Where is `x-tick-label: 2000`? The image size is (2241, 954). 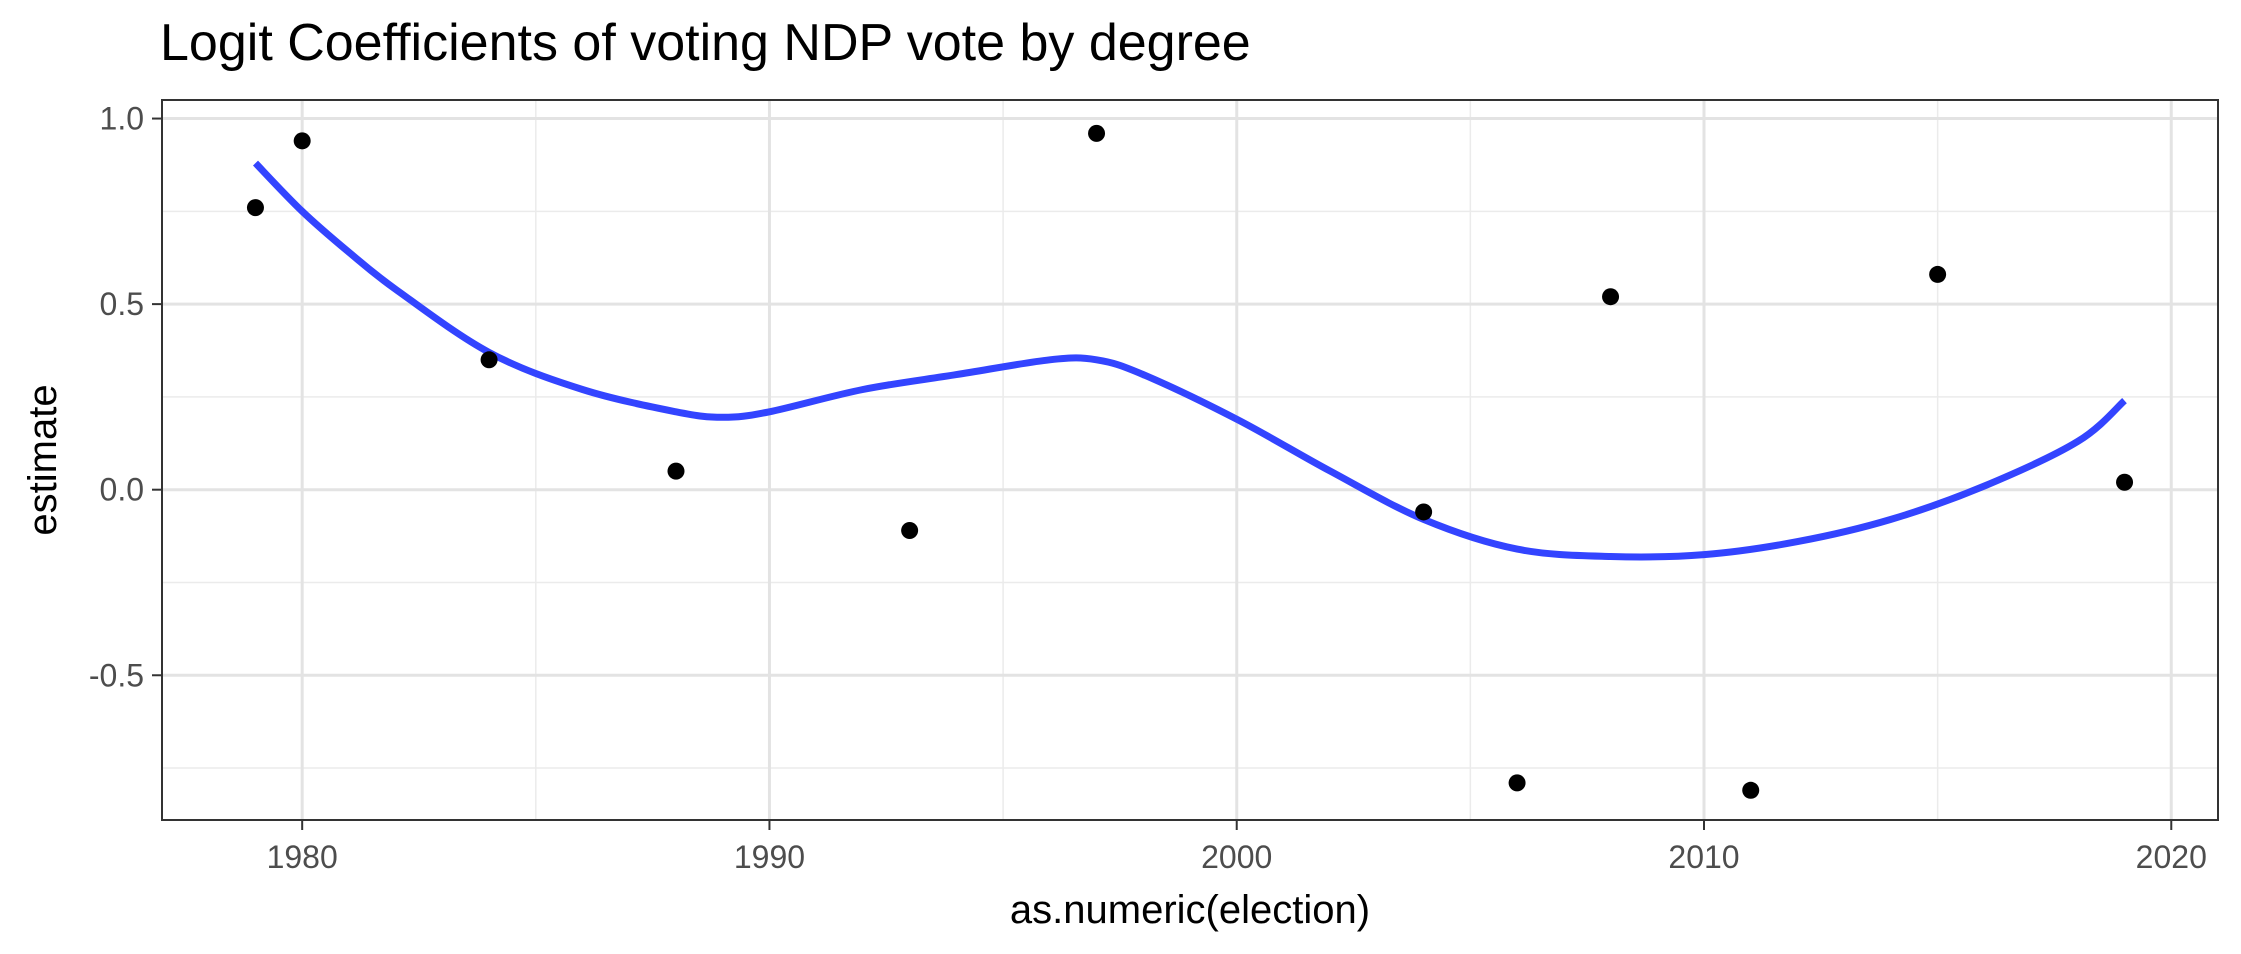
x-tick-label: 2000 is located at coordinates (1236, 857).